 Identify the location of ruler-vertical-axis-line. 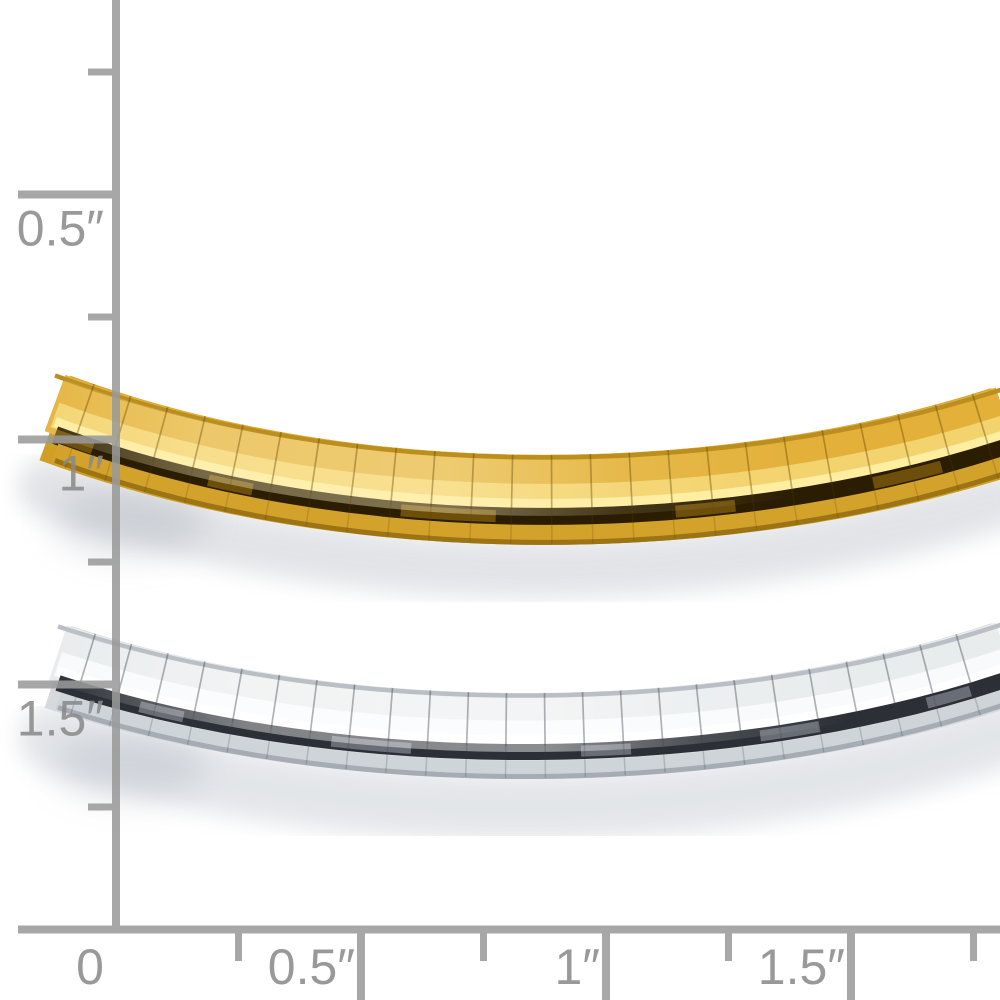
(116, 467).